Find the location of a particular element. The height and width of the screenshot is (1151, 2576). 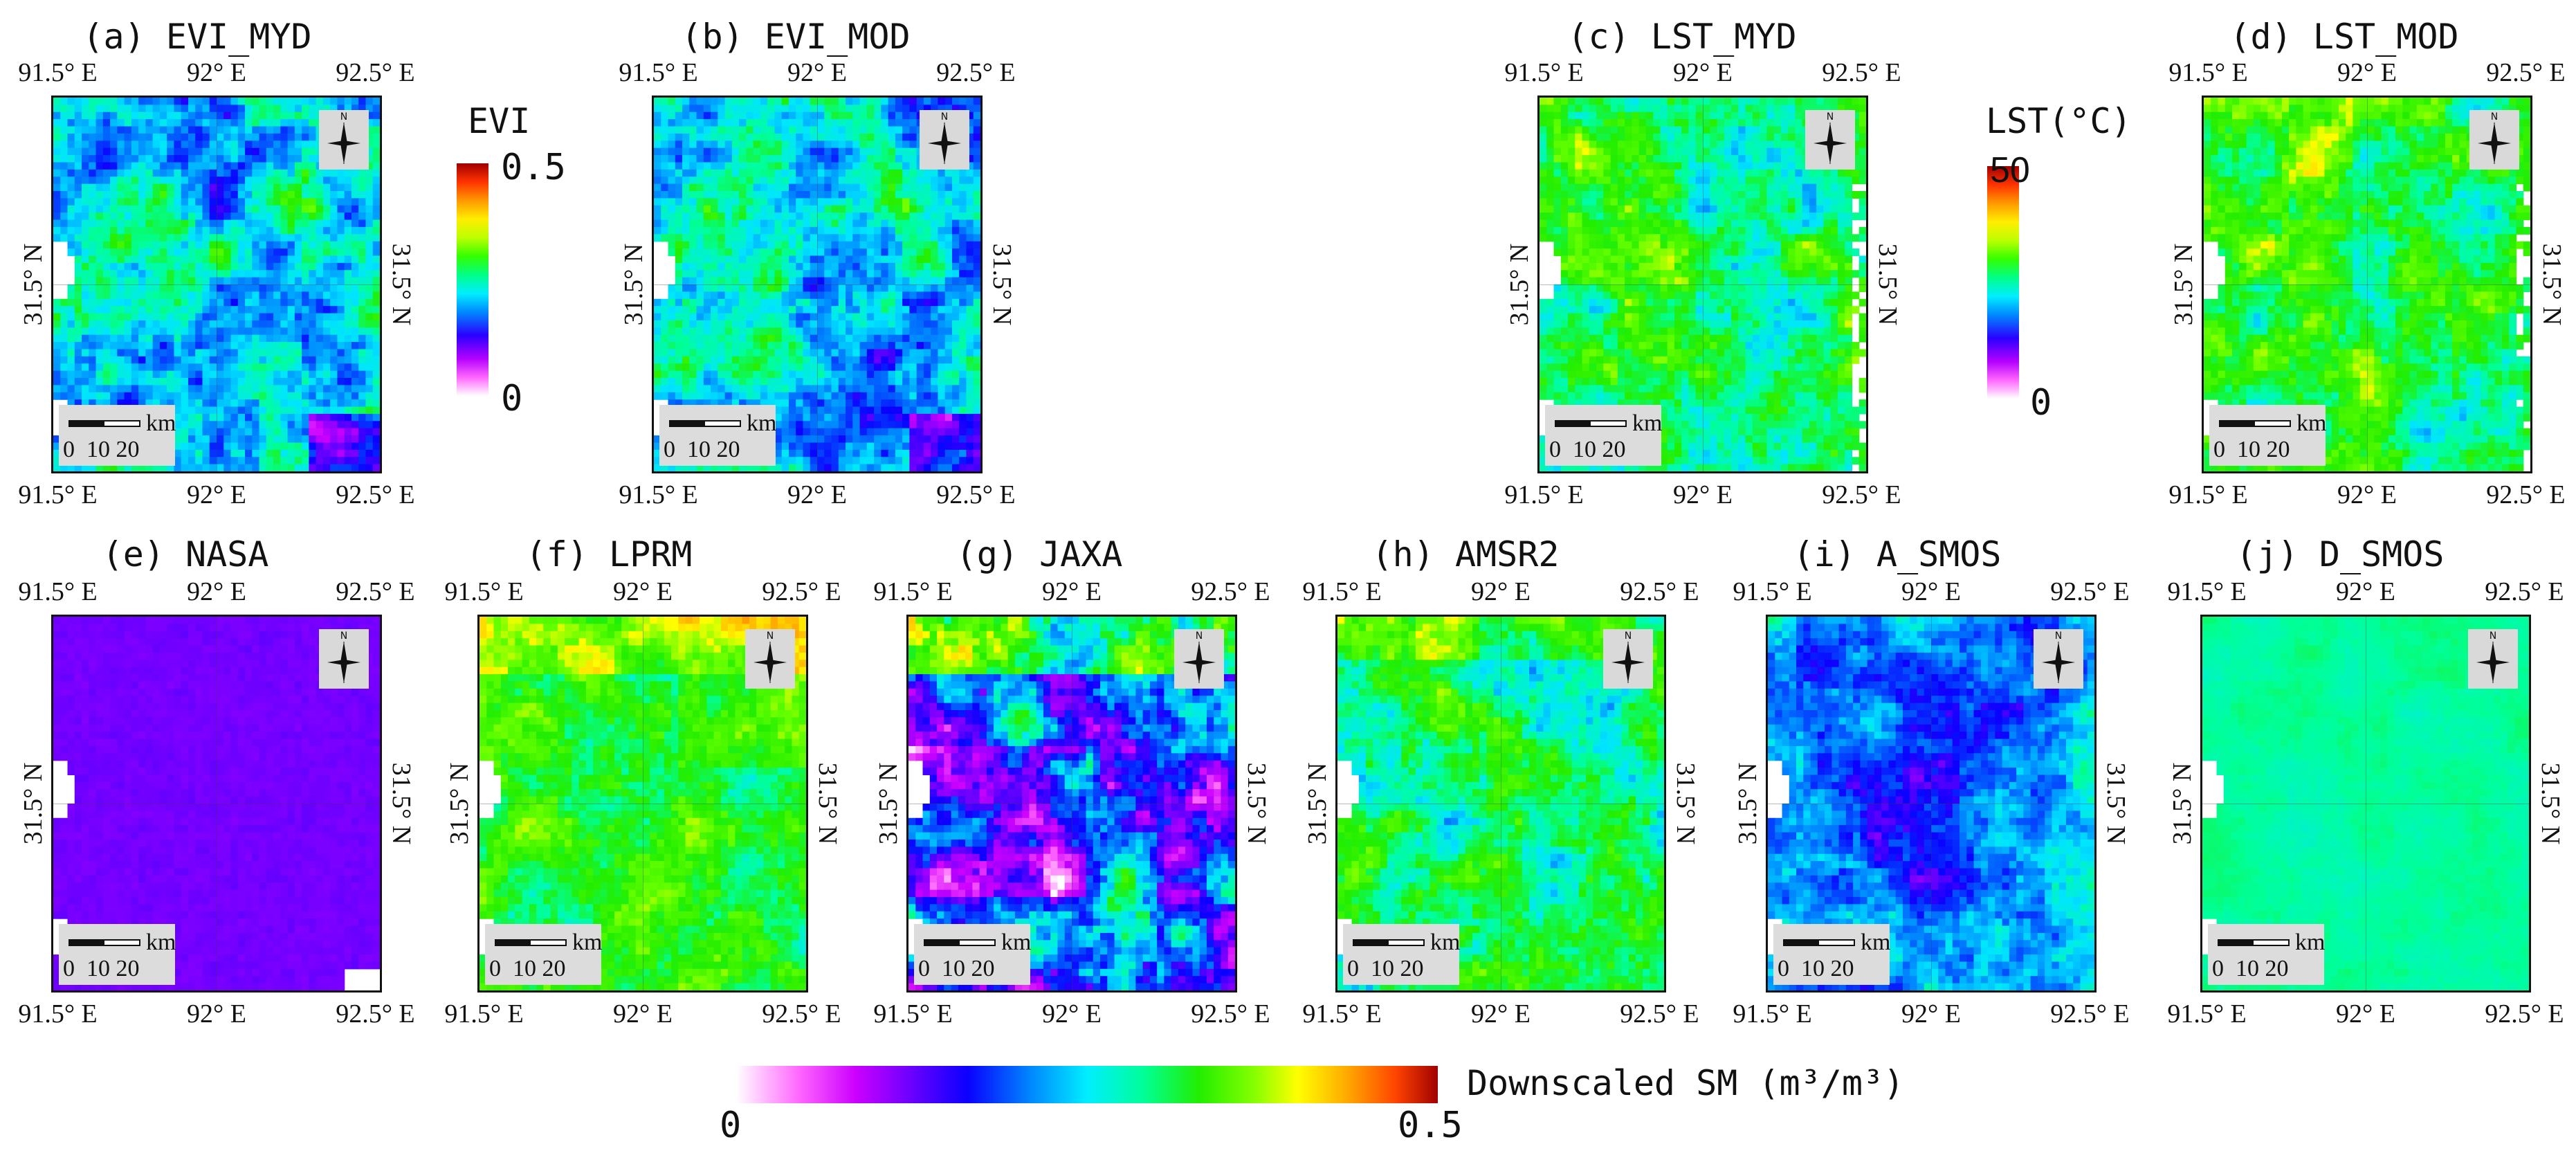

panel-title: (b) EVI_MOD is located at coordinates (796, 36).